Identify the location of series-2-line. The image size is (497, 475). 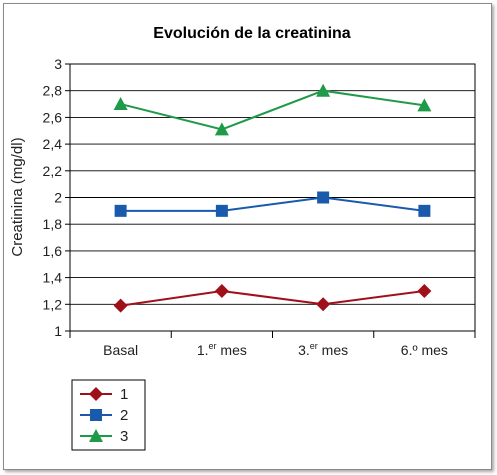
(272, 204).